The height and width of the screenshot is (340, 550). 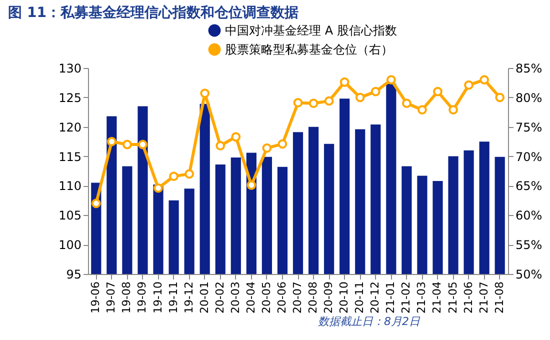 What do you see at coordinates (297, 298) in the screenshot?
I see `x-tick-label: 20-07` at bounding box center [297, 298].